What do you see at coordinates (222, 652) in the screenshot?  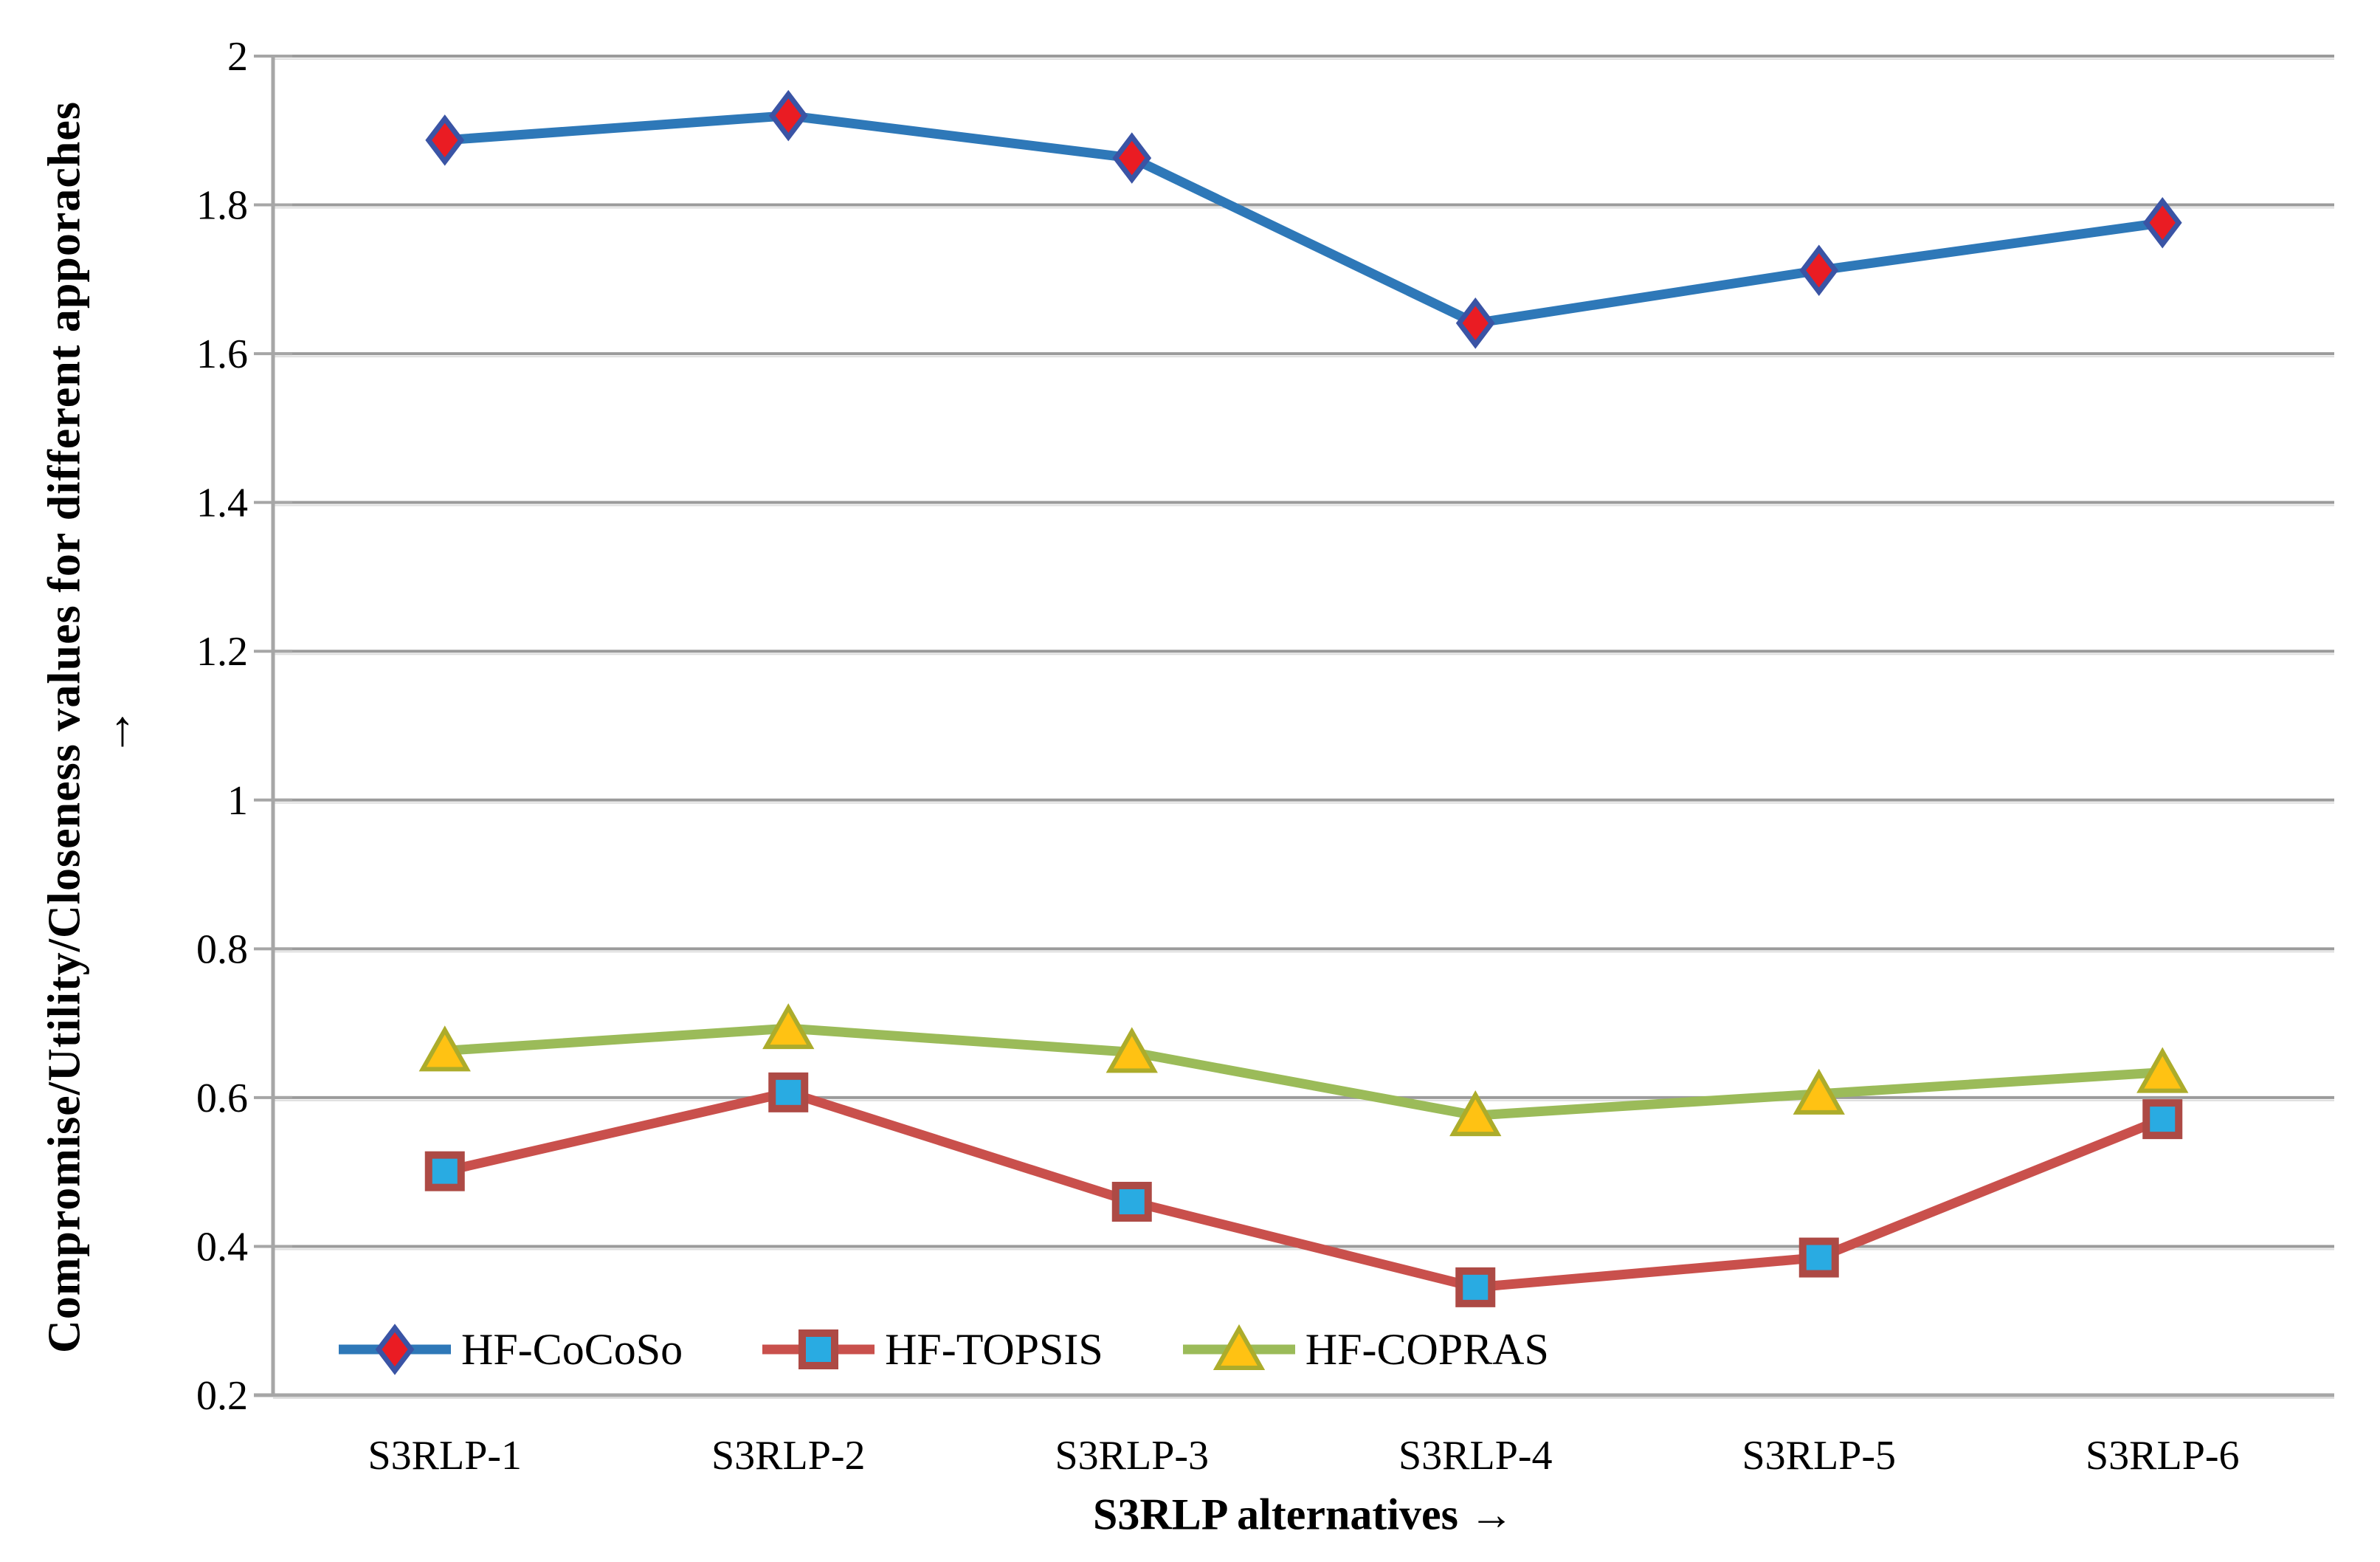 I see `y-tick-label: 1.2` at bounding box center [222, 652].